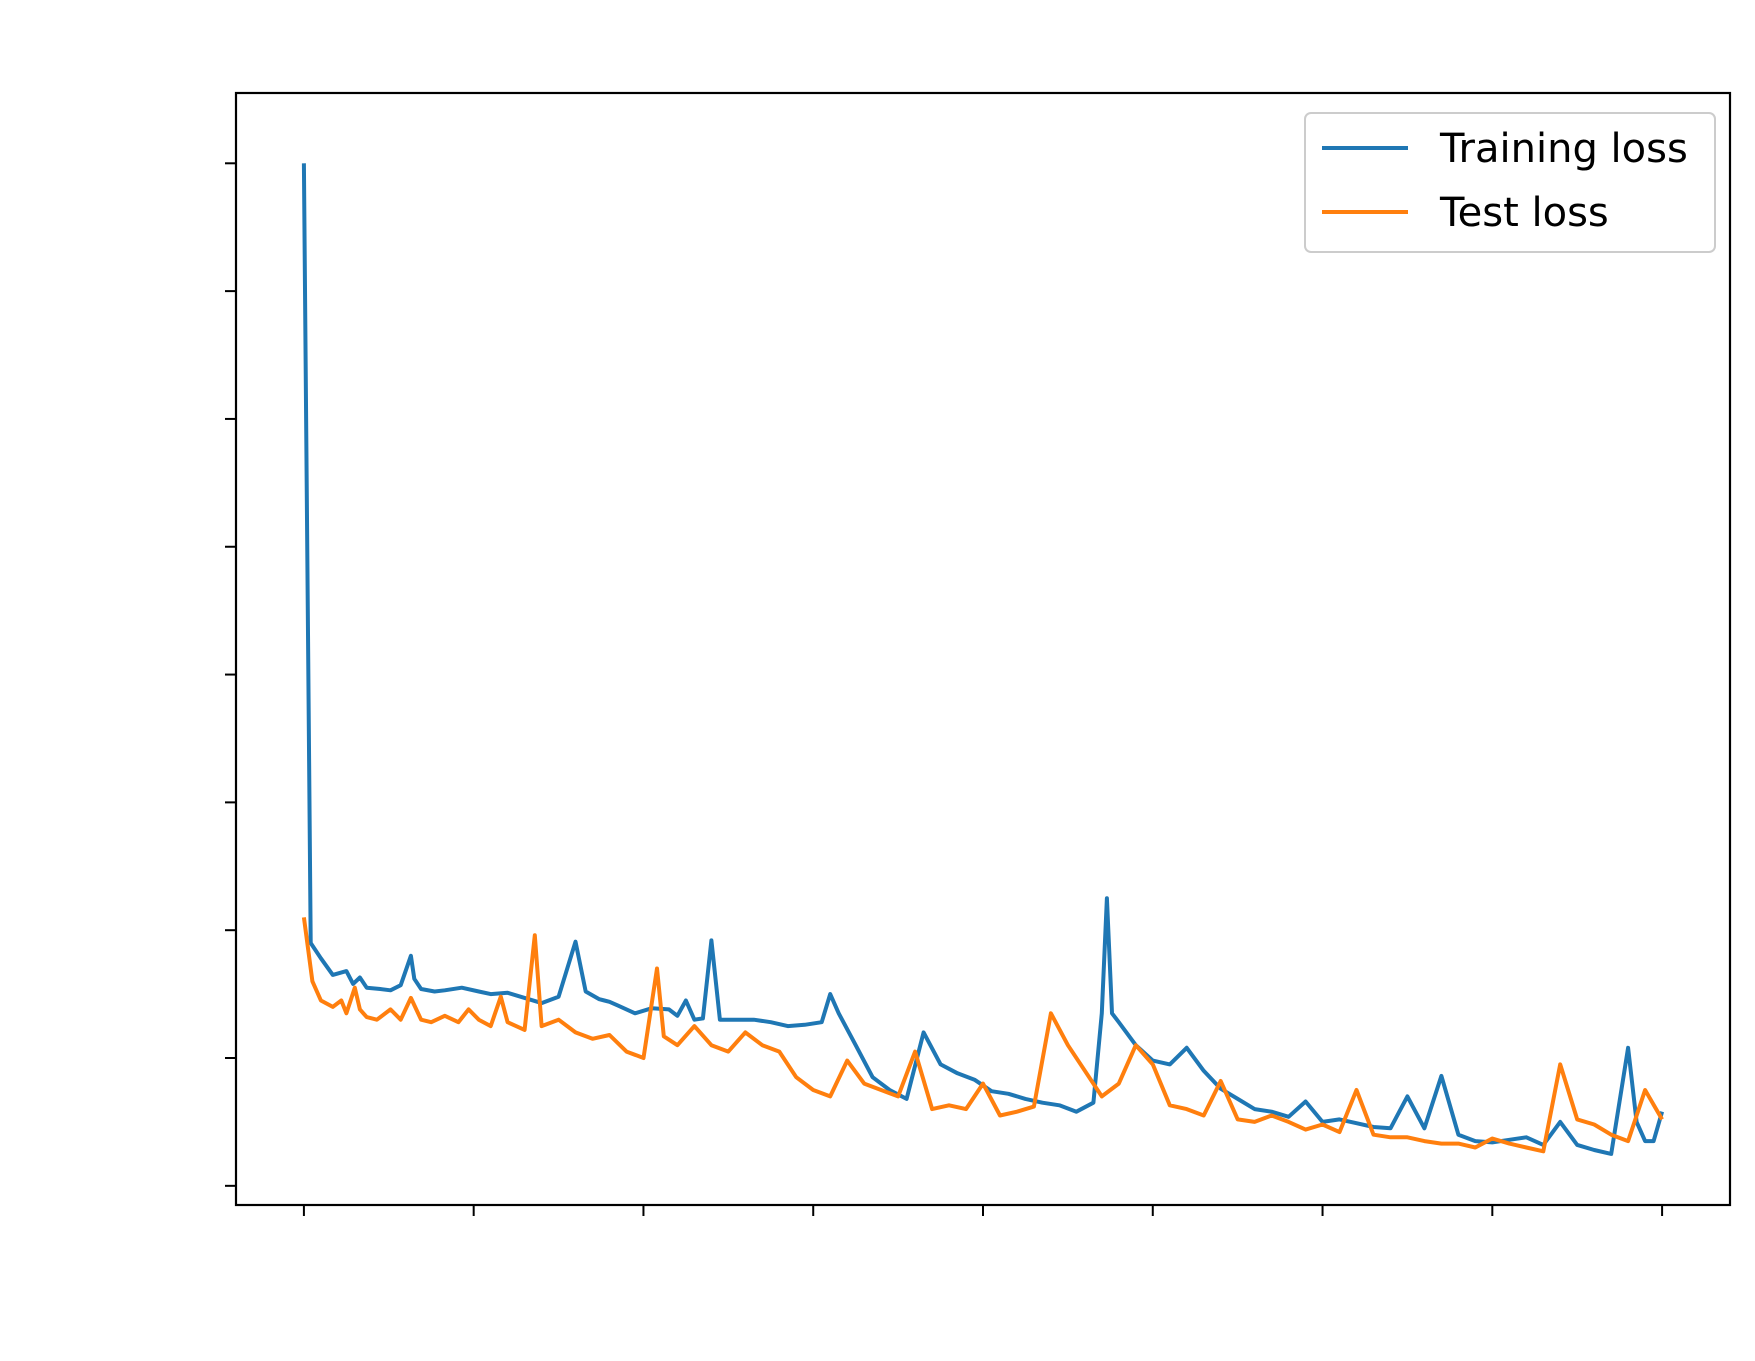 The image size is (1755, 1361). What do you see at coordinates (982, 1035) in the screenshot?
I see `test-loss-line` at bounding box center [982, 1035].